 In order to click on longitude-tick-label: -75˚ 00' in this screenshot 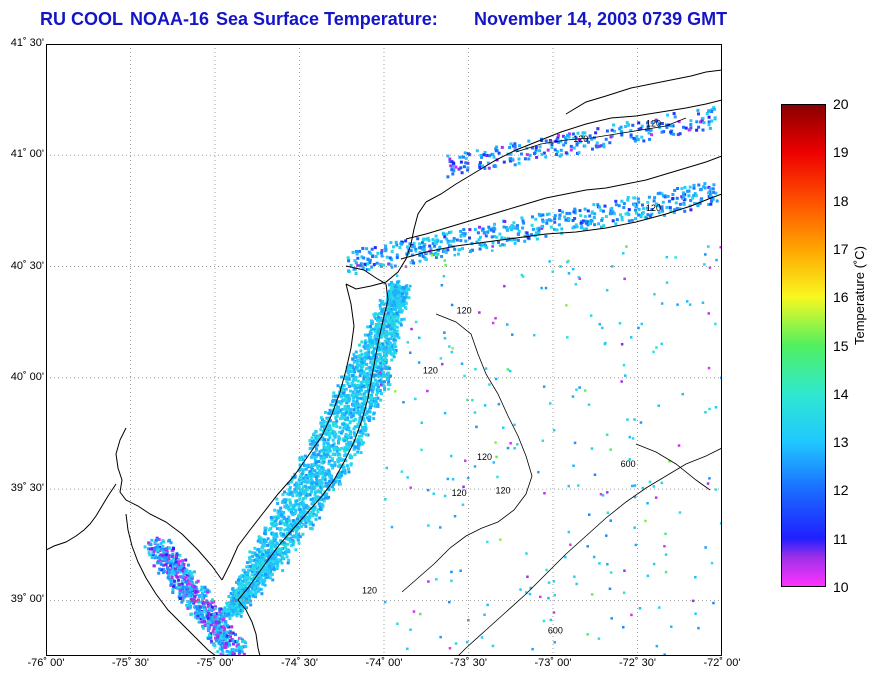, I will do `click(215, 663)`.